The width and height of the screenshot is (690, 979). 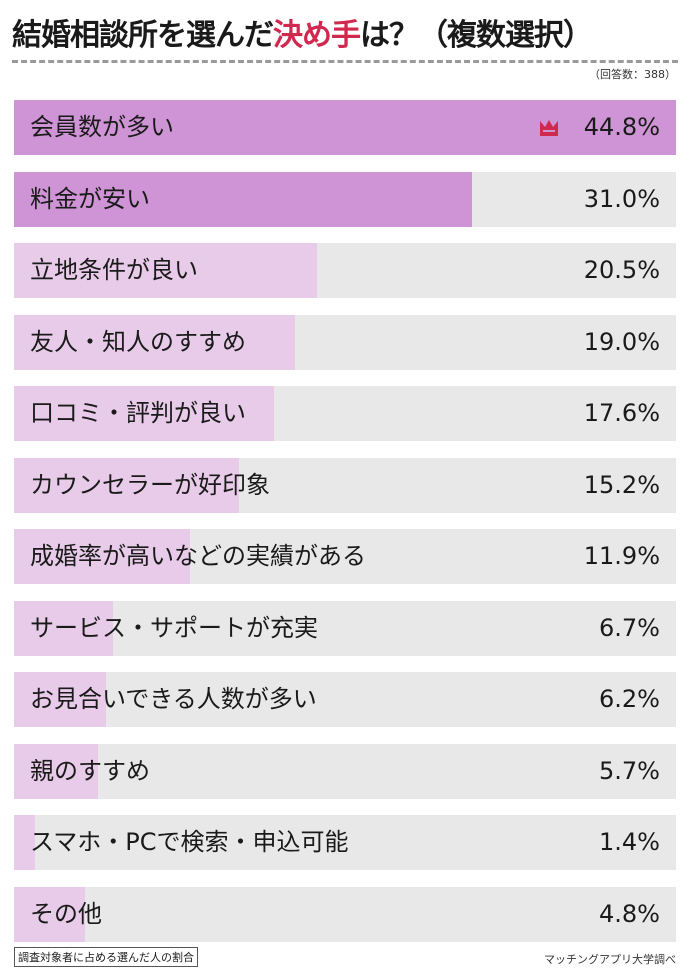 What do you see at coordinates (621, 556) in the screenshot?
I see `bar-value: 11.9%` at bounding box center [621, 556].